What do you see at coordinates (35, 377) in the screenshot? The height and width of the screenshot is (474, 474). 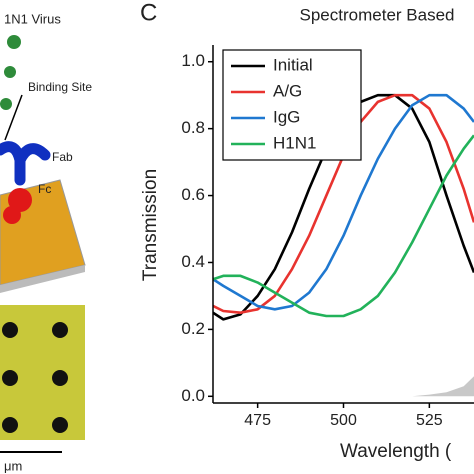 I see `holes` at bounding box center [35, 377].